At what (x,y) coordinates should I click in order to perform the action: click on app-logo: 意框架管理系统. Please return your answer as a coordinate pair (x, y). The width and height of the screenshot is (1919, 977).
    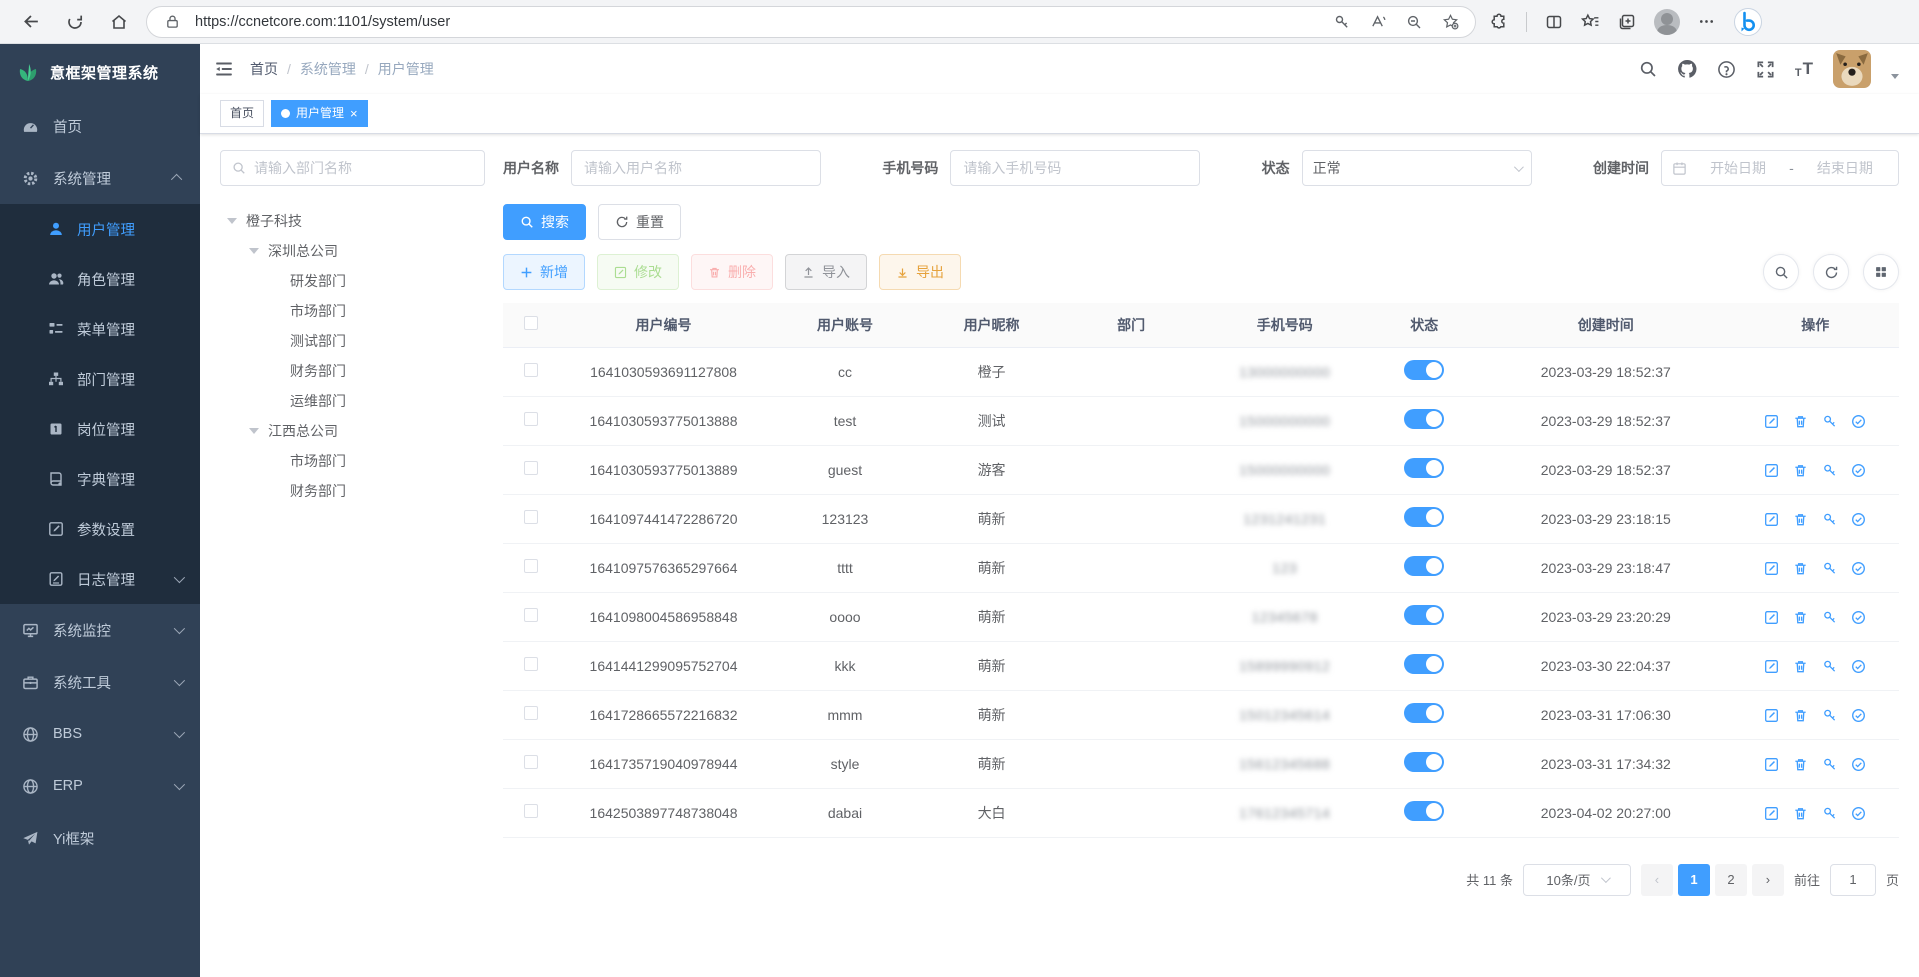
    Looking at the image, I should click on (100, 72).